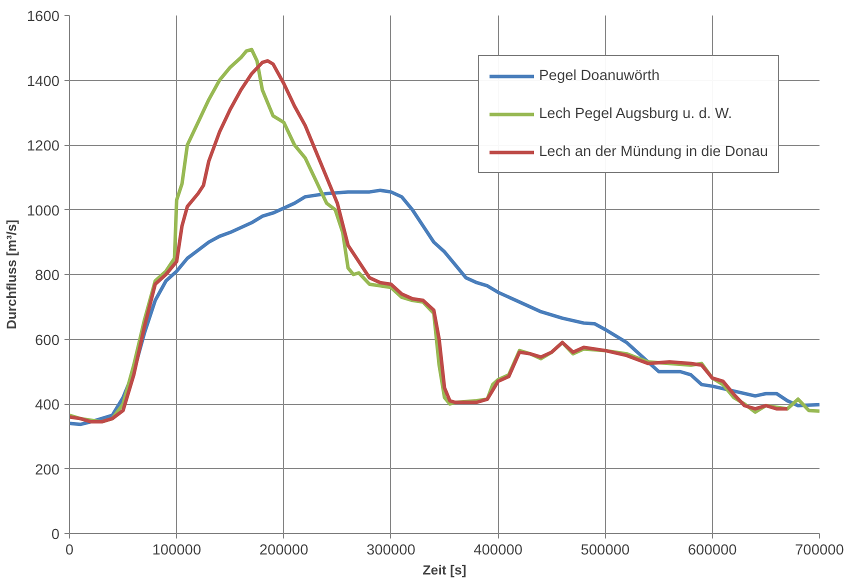  I want to click on y-tick-label: 1600, so click(43, 17).